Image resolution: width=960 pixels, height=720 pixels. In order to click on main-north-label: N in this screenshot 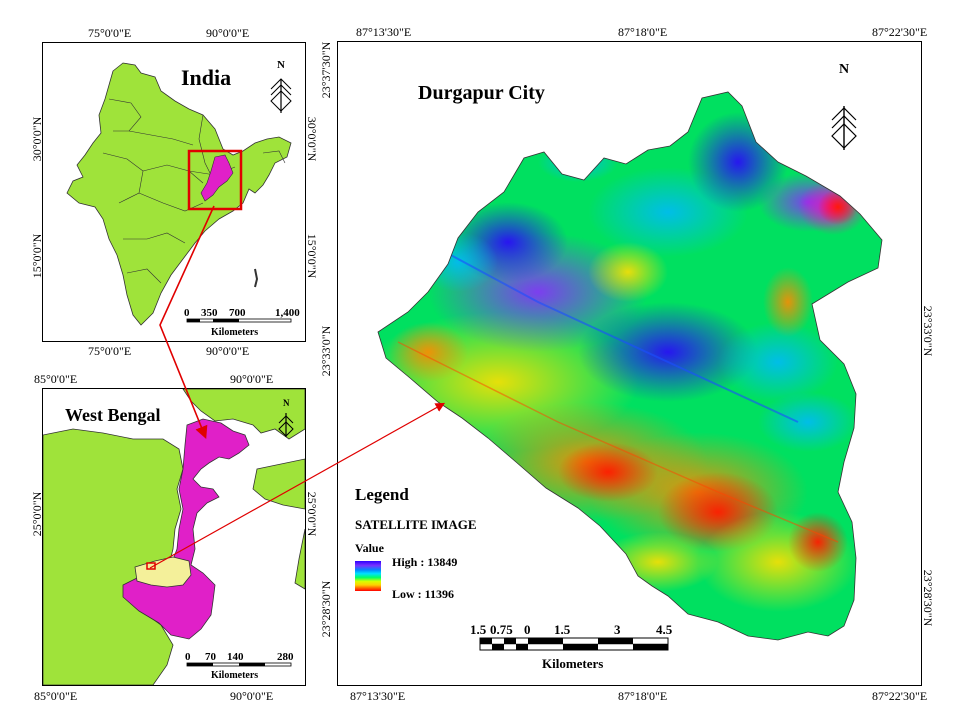, I will do `click(844, 69)`.